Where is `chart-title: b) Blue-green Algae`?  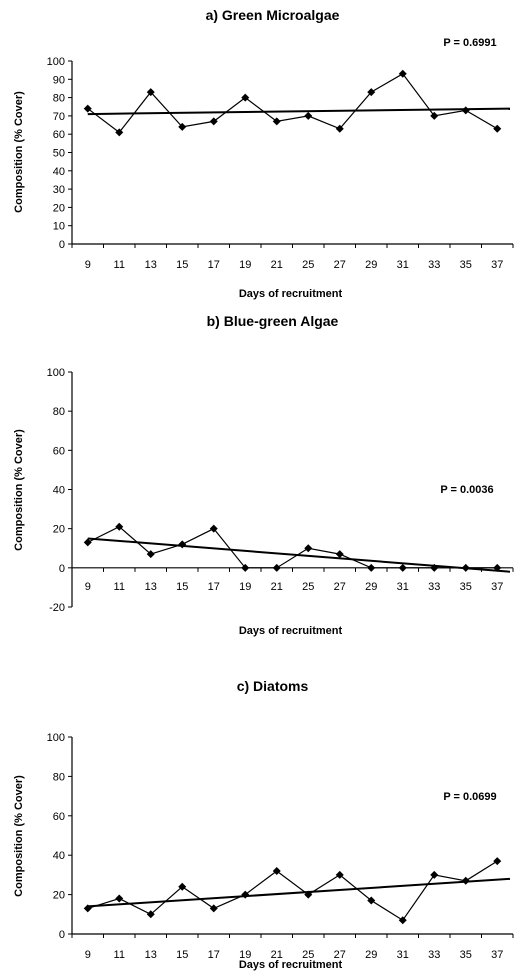
chart-title: b) Blue-green Algae is located at coordinates (273, 321).